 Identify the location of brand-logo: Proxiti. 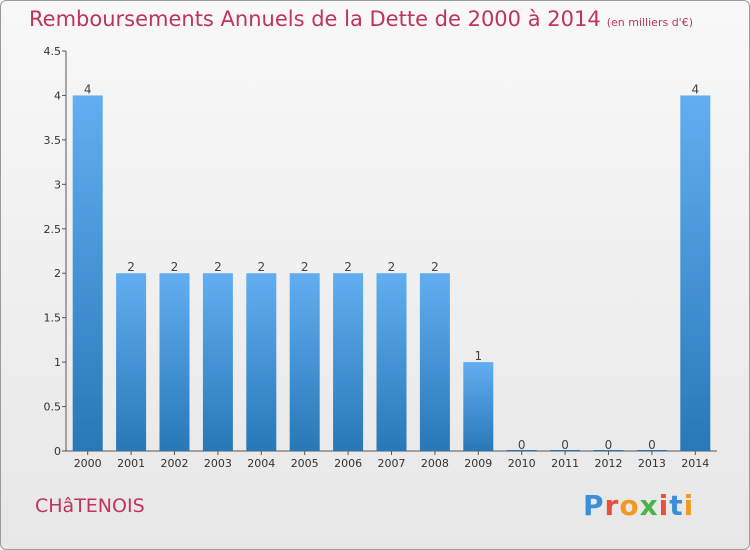
(638, 505).